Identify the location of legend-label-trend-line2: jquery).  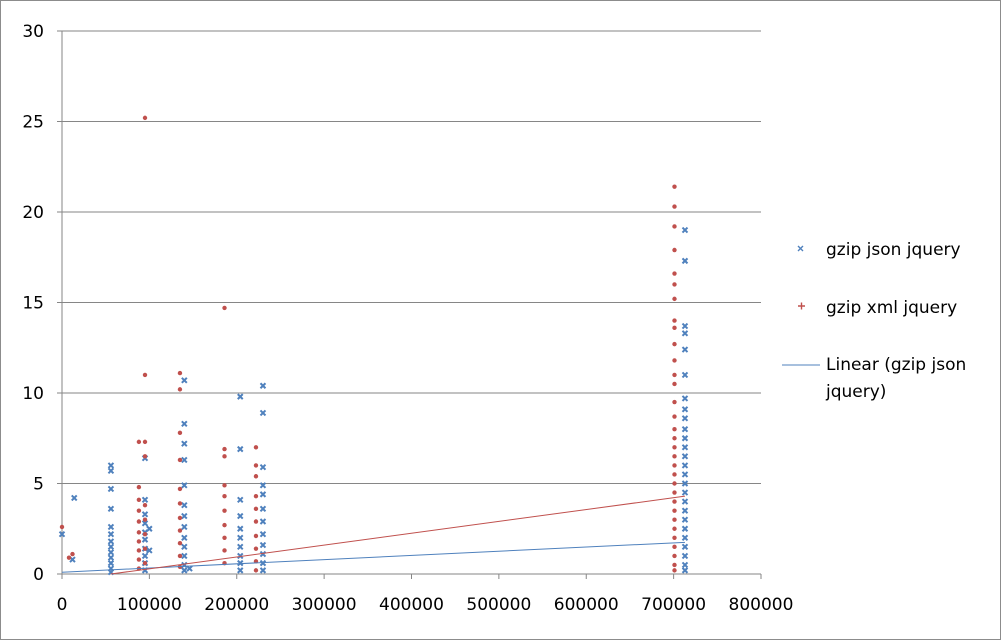
(855, 392).